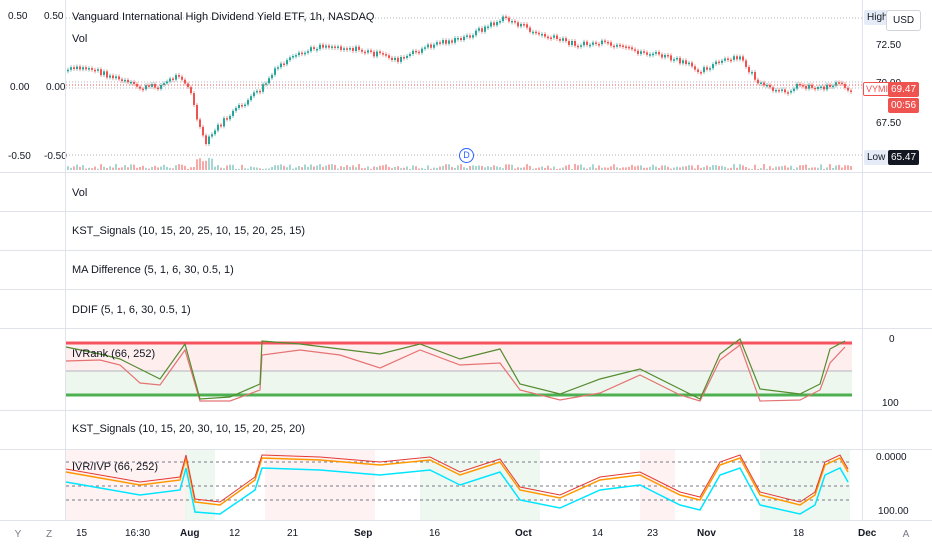 The image size is (932, 550). What do you see at coordinates (466, 192) in the screenshot?
I see `vol-pane: Vol` at bounding box center [466, 192].